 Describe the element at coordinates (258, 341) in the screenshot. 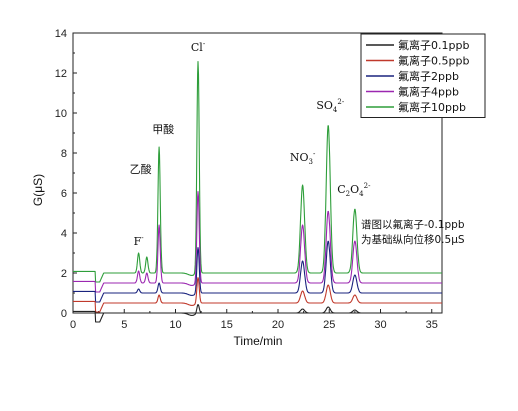

I see `x-axis-title: Time/min` at that location.